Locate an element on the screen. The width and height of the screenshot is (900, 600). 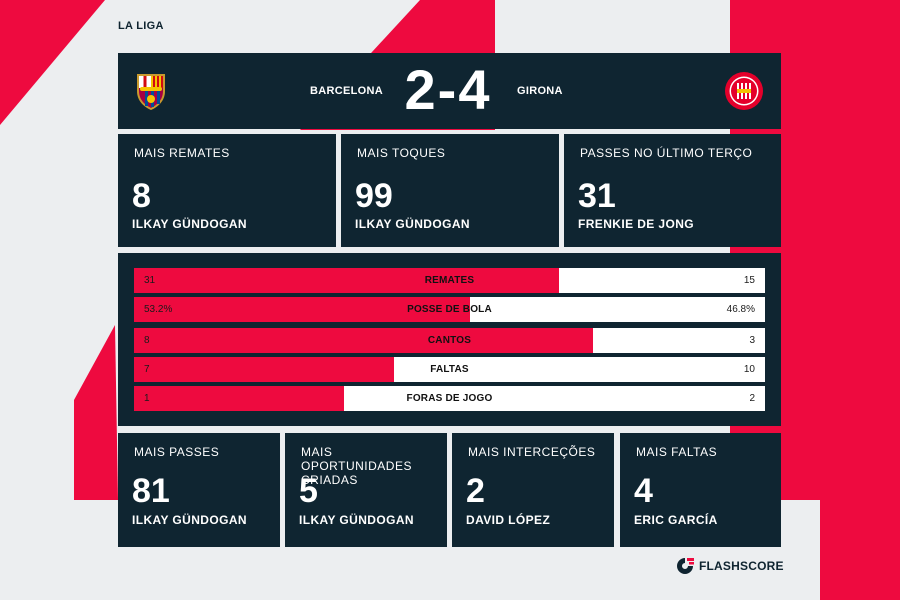
stat-label: REMATES is located at coordinates (449, 280).